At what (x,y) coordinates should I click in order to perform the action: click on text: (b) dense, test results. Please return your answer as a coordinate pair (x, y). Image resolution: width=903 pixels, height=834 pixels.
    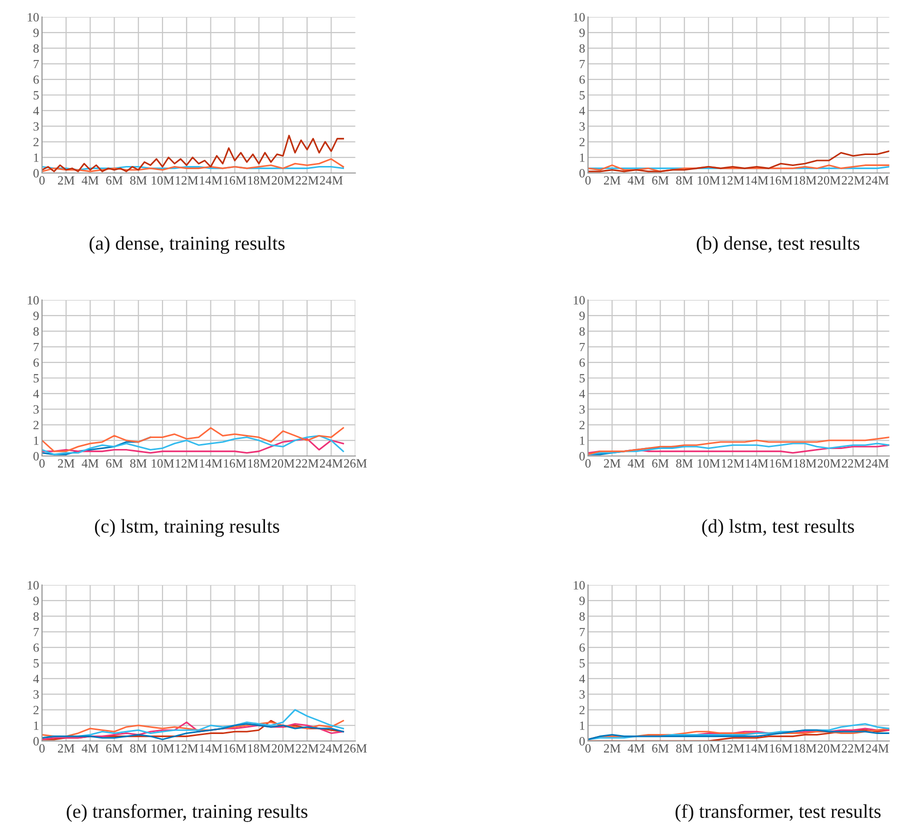
    Looking at the image, I should click on (778, 245).